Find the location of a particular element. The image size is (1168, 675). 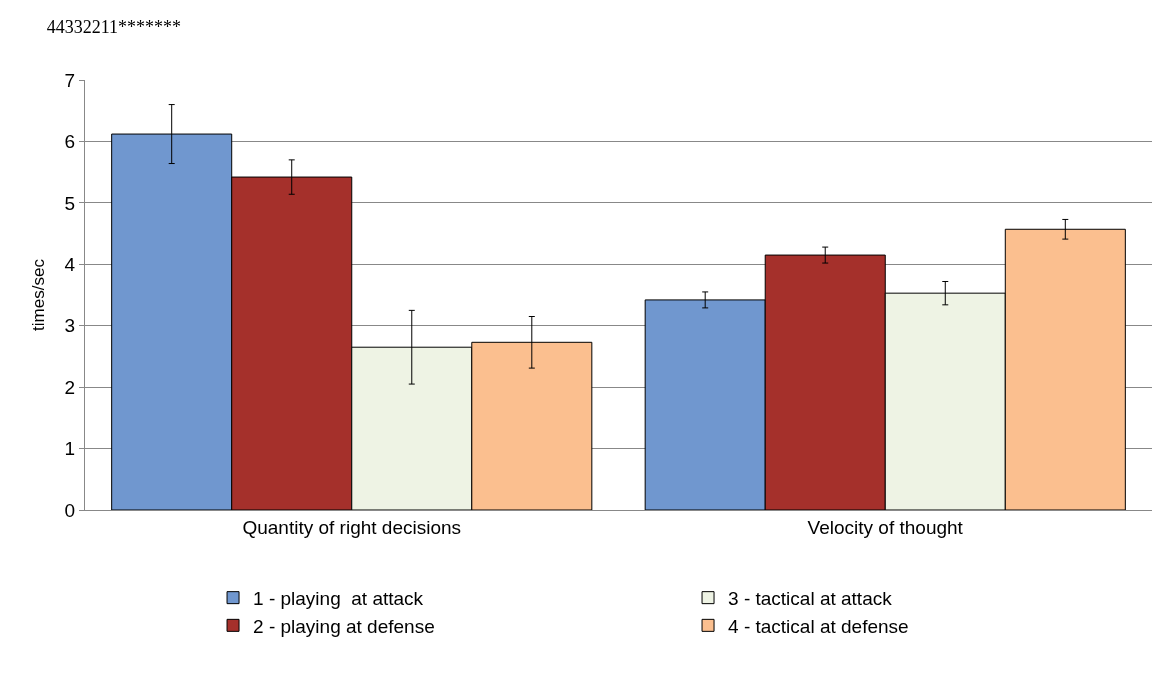

legend-label: 2 - playing at defense is located at coordinates (344, 626).